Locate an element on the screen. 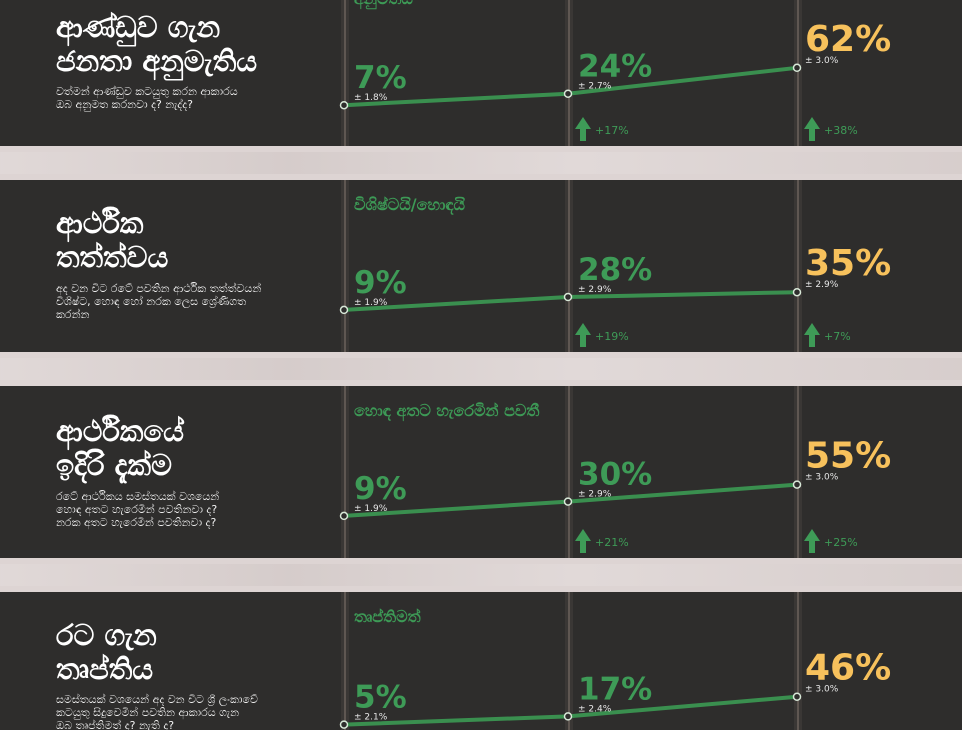  trend-chart: තෘප්තිමත් 5%± 2.1% 17%± 2.4% 46%± 3.0% is located at coordinates (615, 661).